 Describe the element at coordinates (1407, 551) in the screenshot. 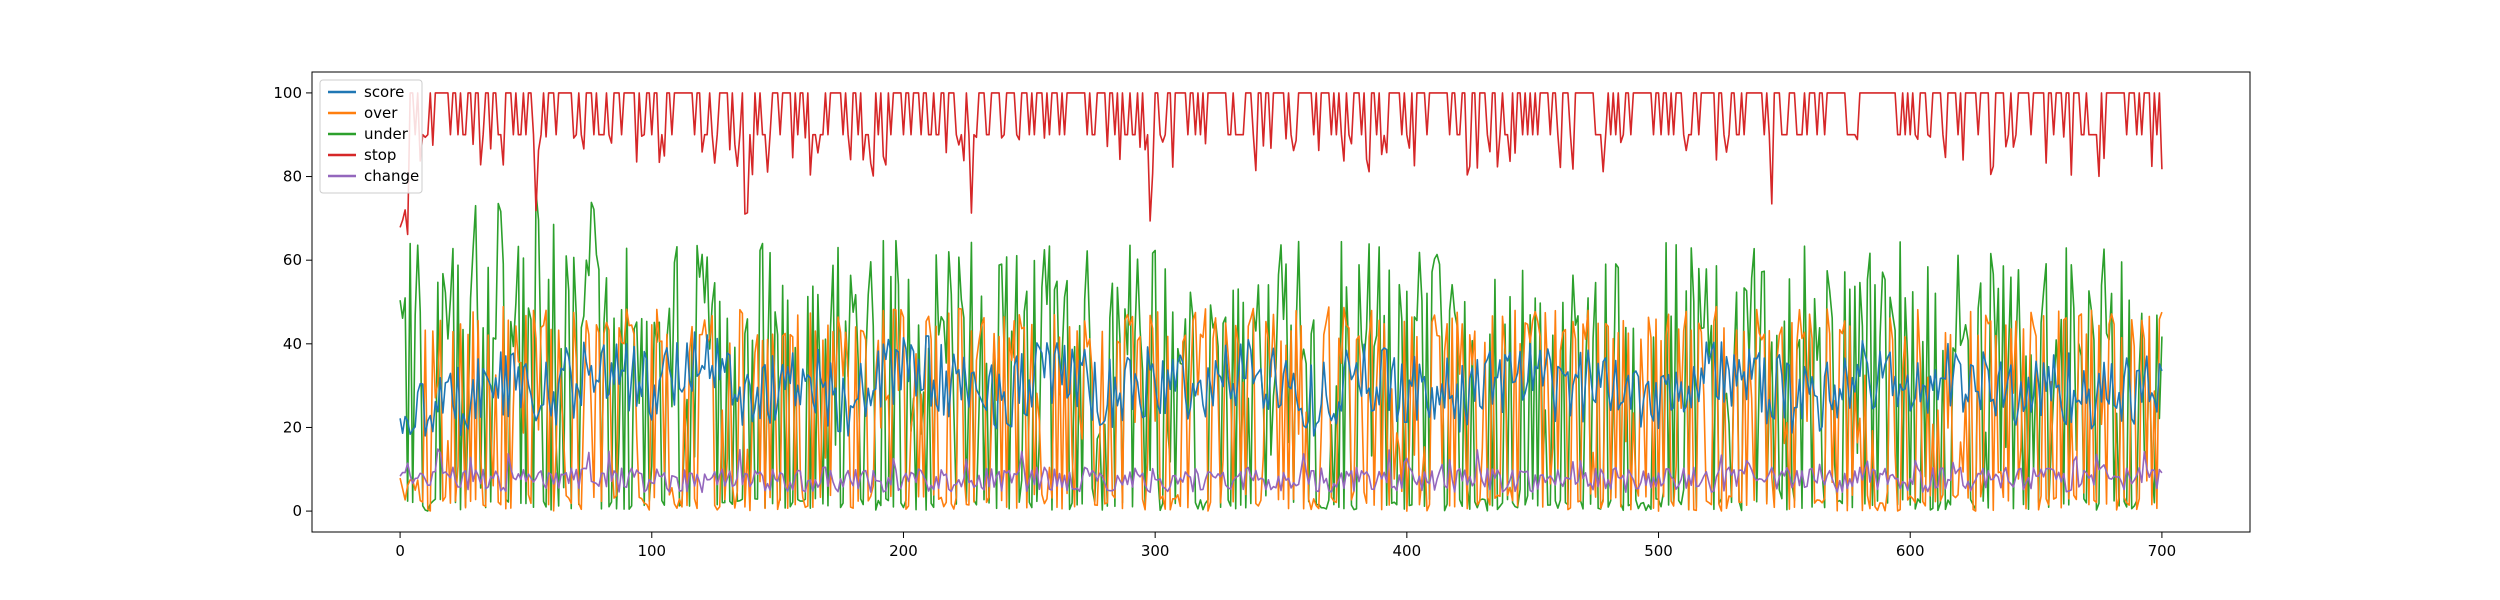

I see `x-tick-label: 400` at that location.